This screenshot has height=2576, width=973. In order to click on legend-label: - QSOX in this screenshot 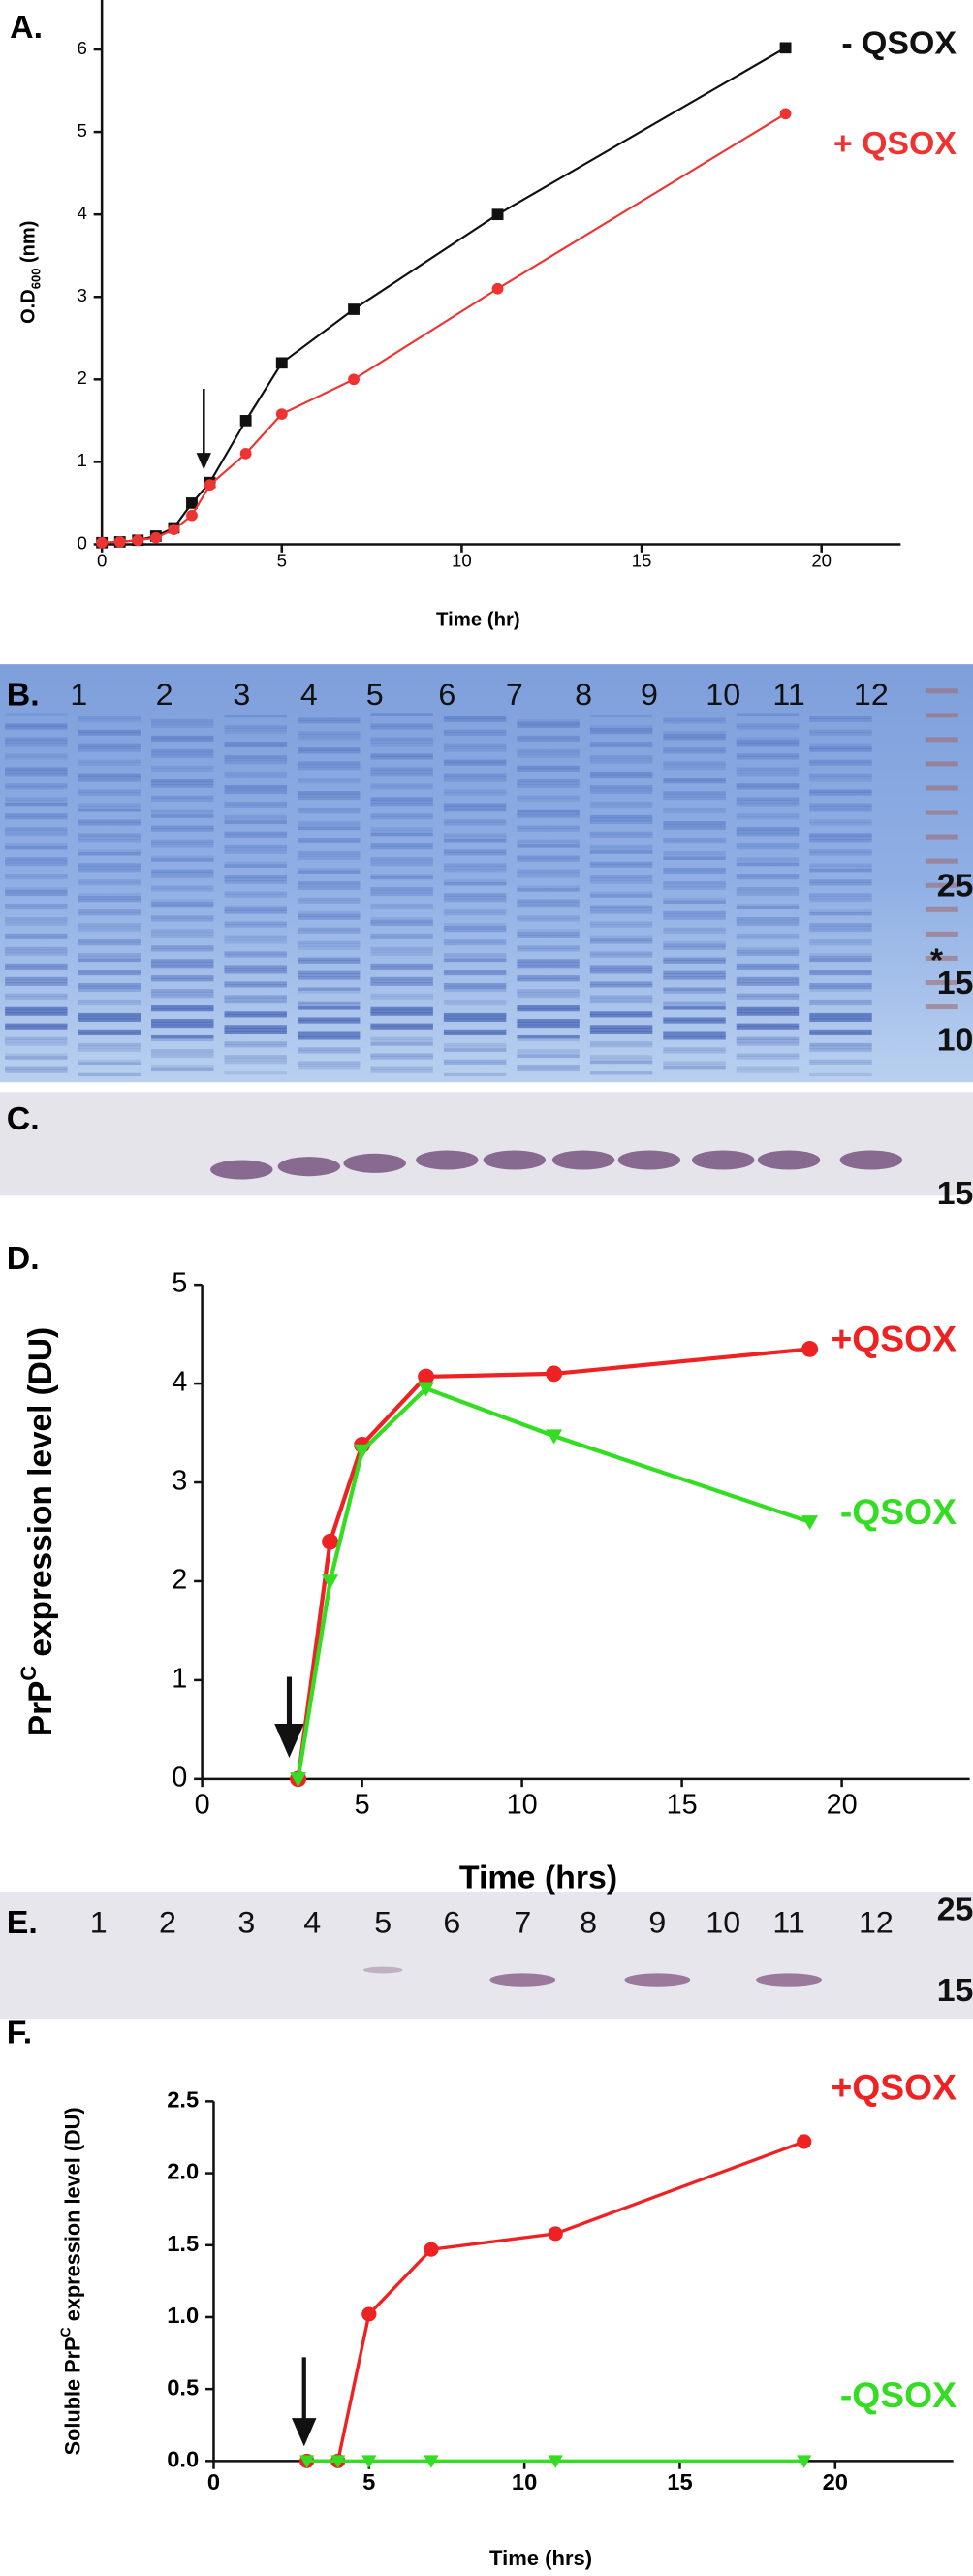, I will do `click(899, 44)`.